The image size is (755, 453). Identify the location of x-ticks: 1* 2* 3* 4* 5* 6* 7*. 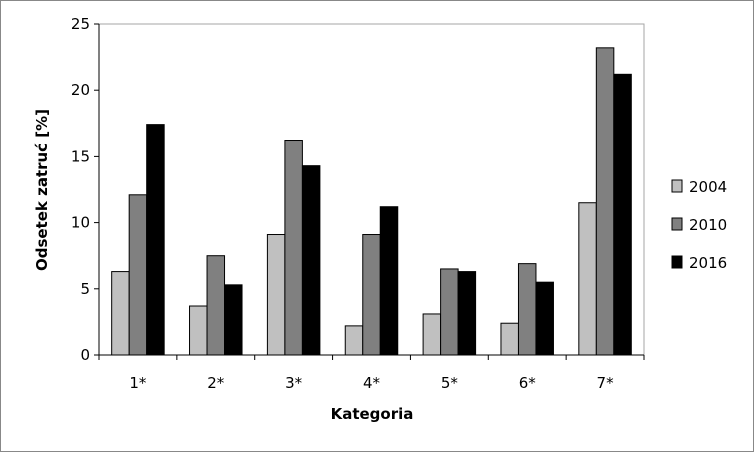
(371, 373).